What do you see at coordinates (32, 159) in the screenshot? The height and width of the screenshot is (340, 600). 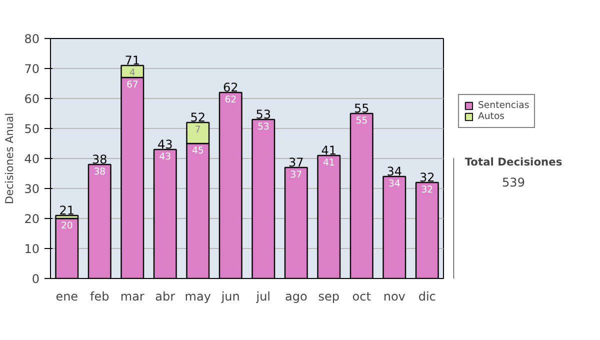 I see `y-tick-label: 40` at bounding box center [32, 159].